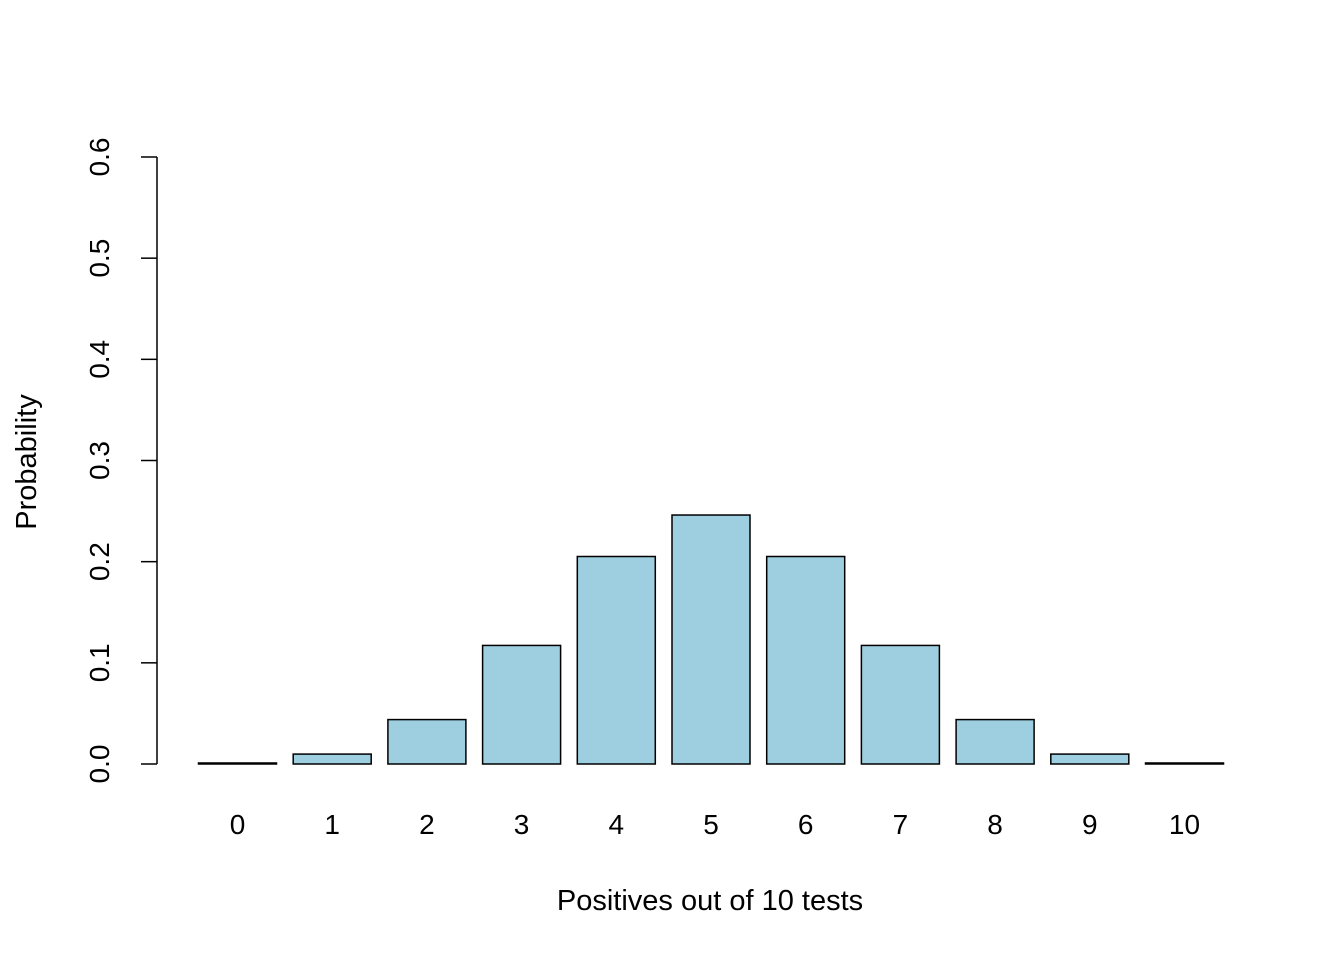  What do you see at coordinates (238, 824) in the screenshot?
I see `x-tick-label: 0` at bounding box center [238, 824].